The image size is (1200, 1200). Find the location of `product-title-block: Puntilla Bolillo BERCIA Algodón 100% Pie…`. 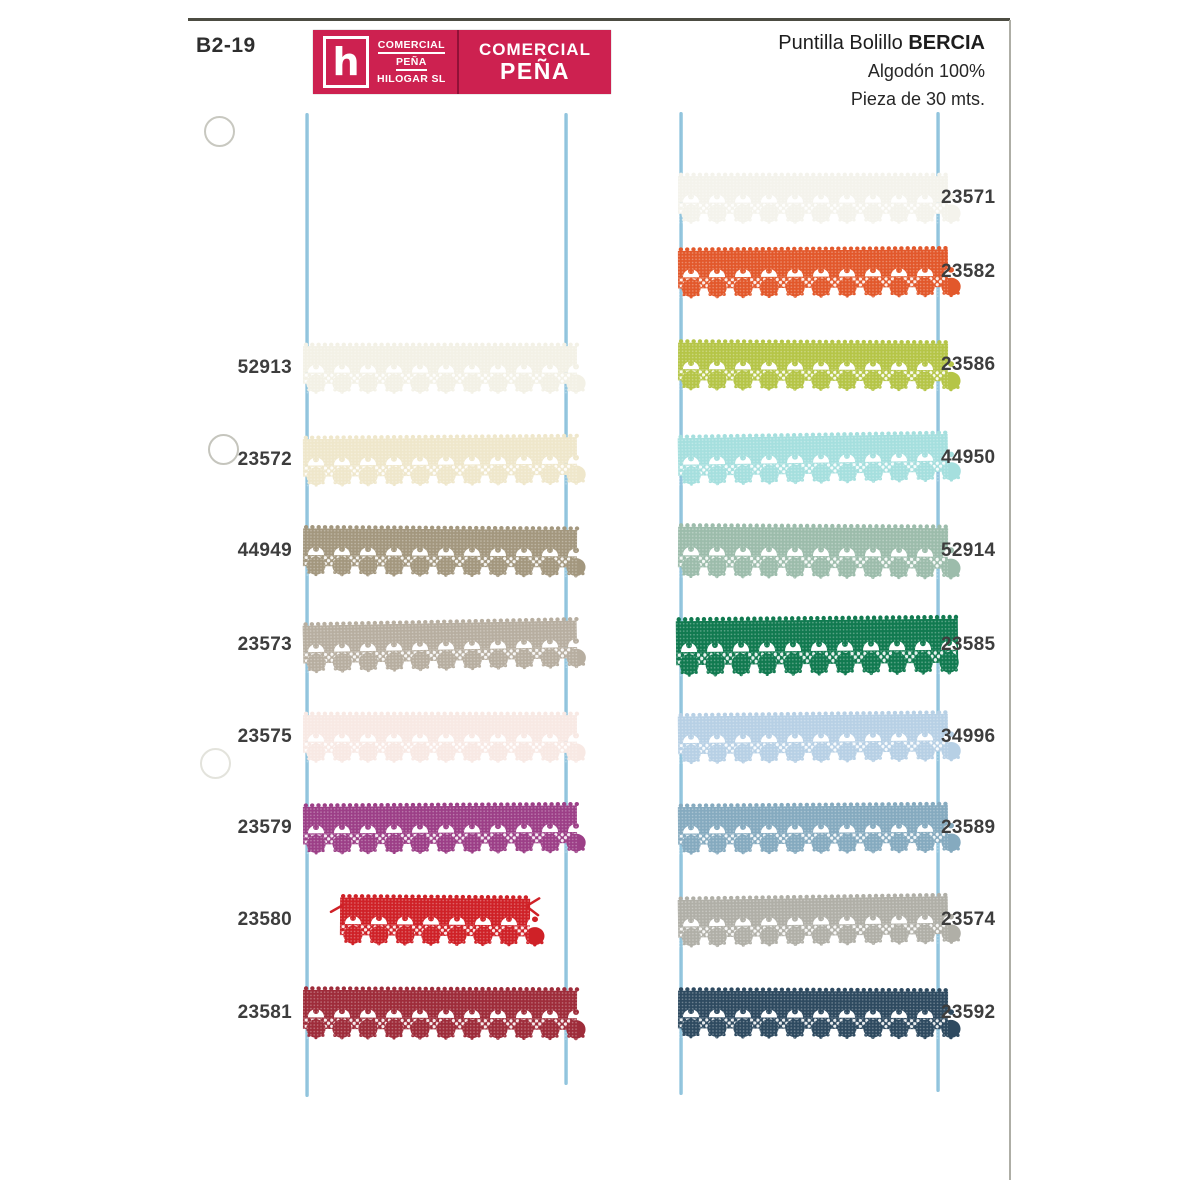

product-title-block: Puntilla Bolillo BERCIA Algodón 100% Pie… is located at coordinates (881, 74).